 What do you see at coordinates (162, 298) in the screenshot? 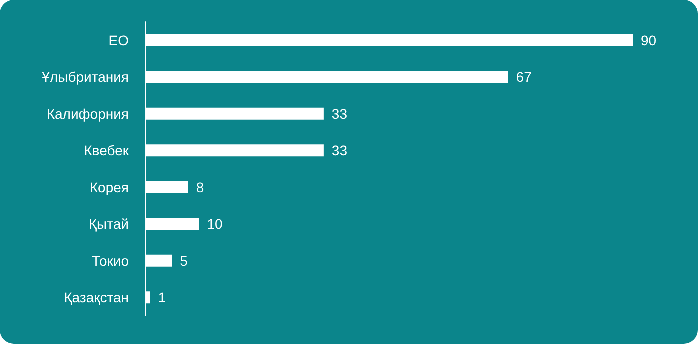
I see `data-label: 1` at bounding box center [162, 298].